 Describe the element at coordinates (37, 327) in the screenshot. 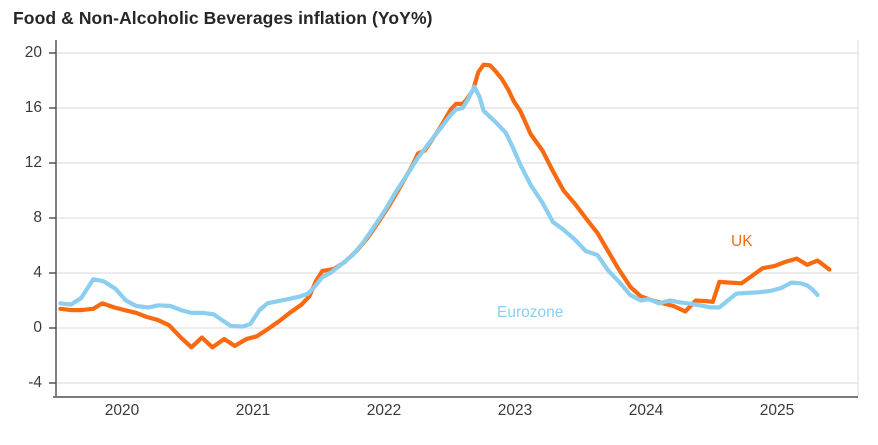

I see `y-tick-label-0: 0` at that location.